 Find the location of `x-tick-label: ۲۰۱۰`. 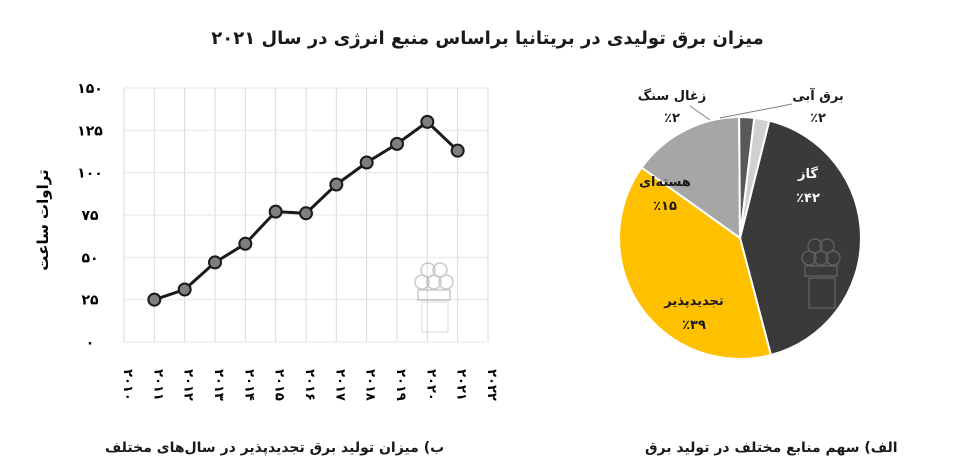

x-tick-label: ۲۰۱۰ is located at coordinates (127, 385).